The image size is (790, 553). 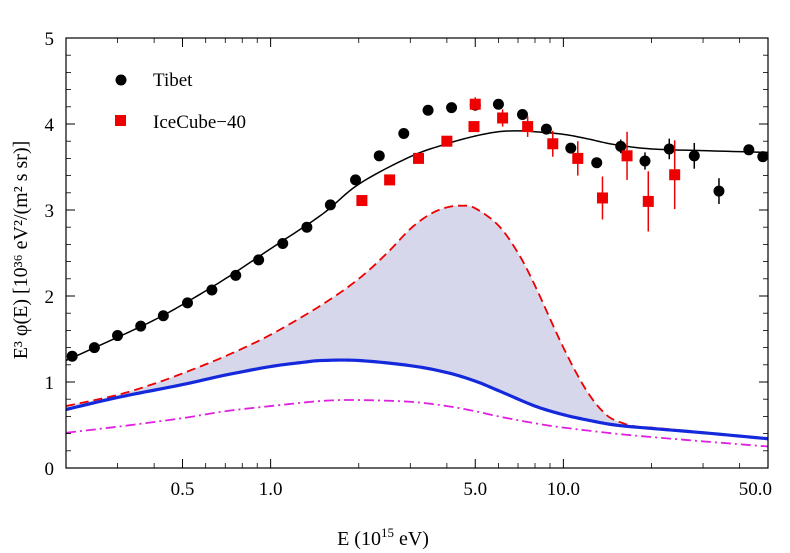 I want to click on y-tick-label: 0, so click(x=50, y=469).